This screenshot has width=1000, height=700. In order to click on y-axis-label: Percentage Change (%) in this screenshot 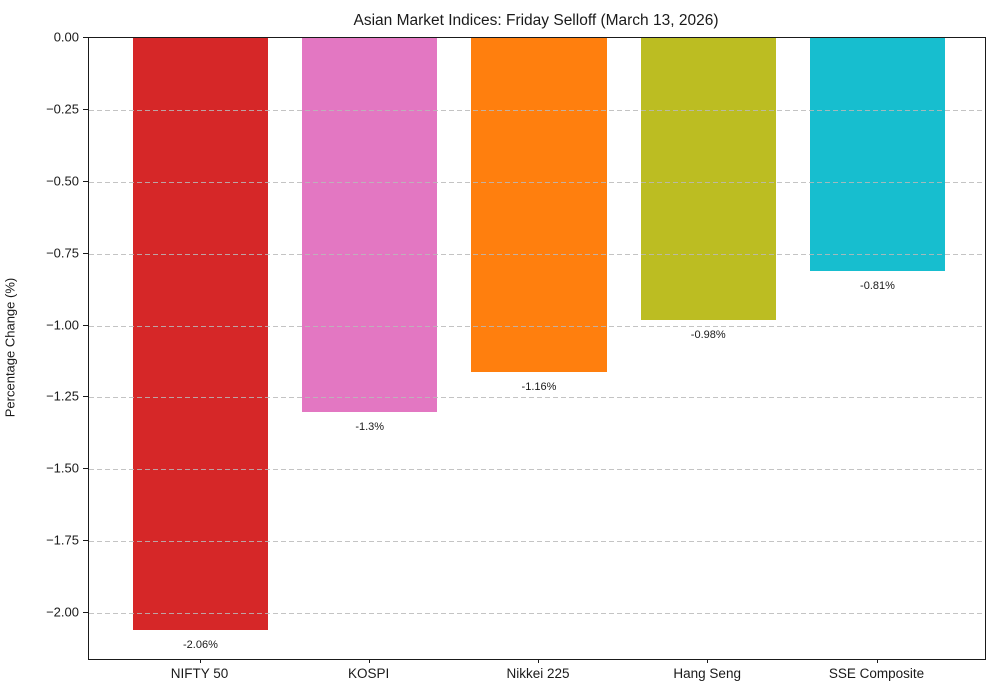, I will do `click(10, 347)`.